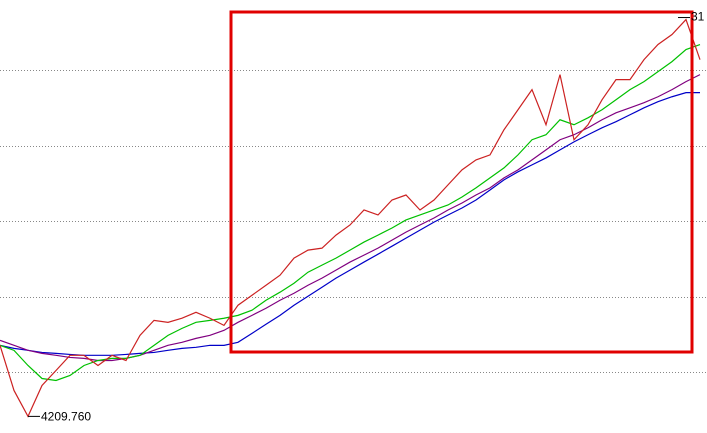 The width and height of the screenshot is (707, 433). Describe the element at coordinates (698, 17) in the screenshot. I see `high-label: 31` at that location.